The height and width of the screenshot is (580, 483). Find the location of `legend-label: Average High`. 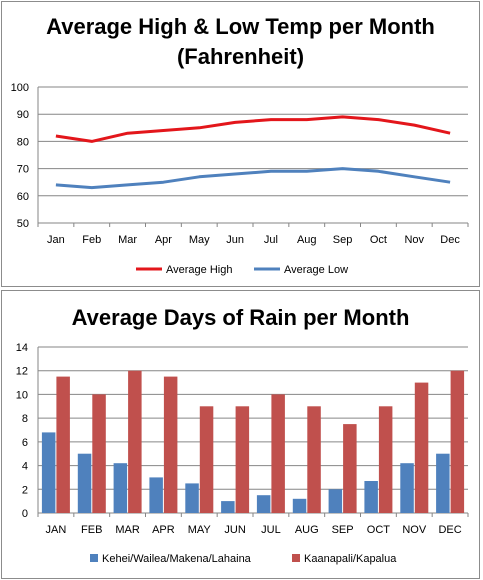

legend-label: Average High is located at coordinates (199, 270).